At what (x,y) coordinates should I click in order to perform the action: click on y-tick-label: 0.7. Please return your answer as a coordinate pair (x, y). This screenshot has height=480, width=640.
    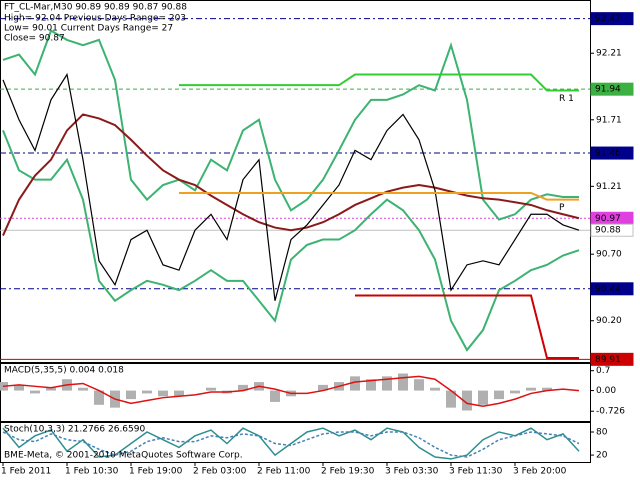
    Looking at the image, I should click on (603, 371).